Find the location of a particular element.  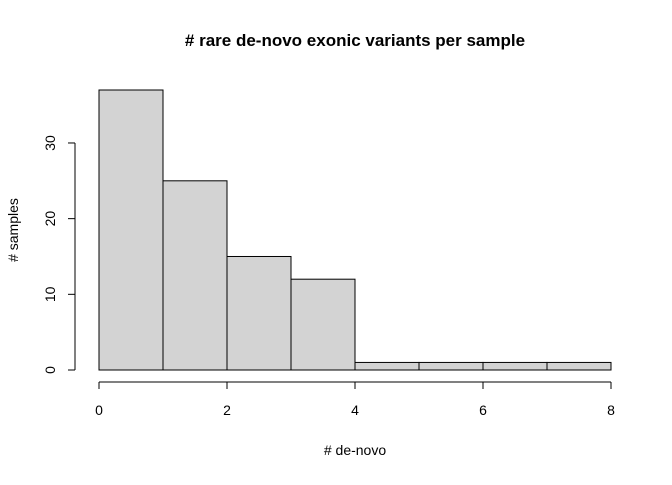

x-tick-label: 2 is located at coordinates (227, 410).